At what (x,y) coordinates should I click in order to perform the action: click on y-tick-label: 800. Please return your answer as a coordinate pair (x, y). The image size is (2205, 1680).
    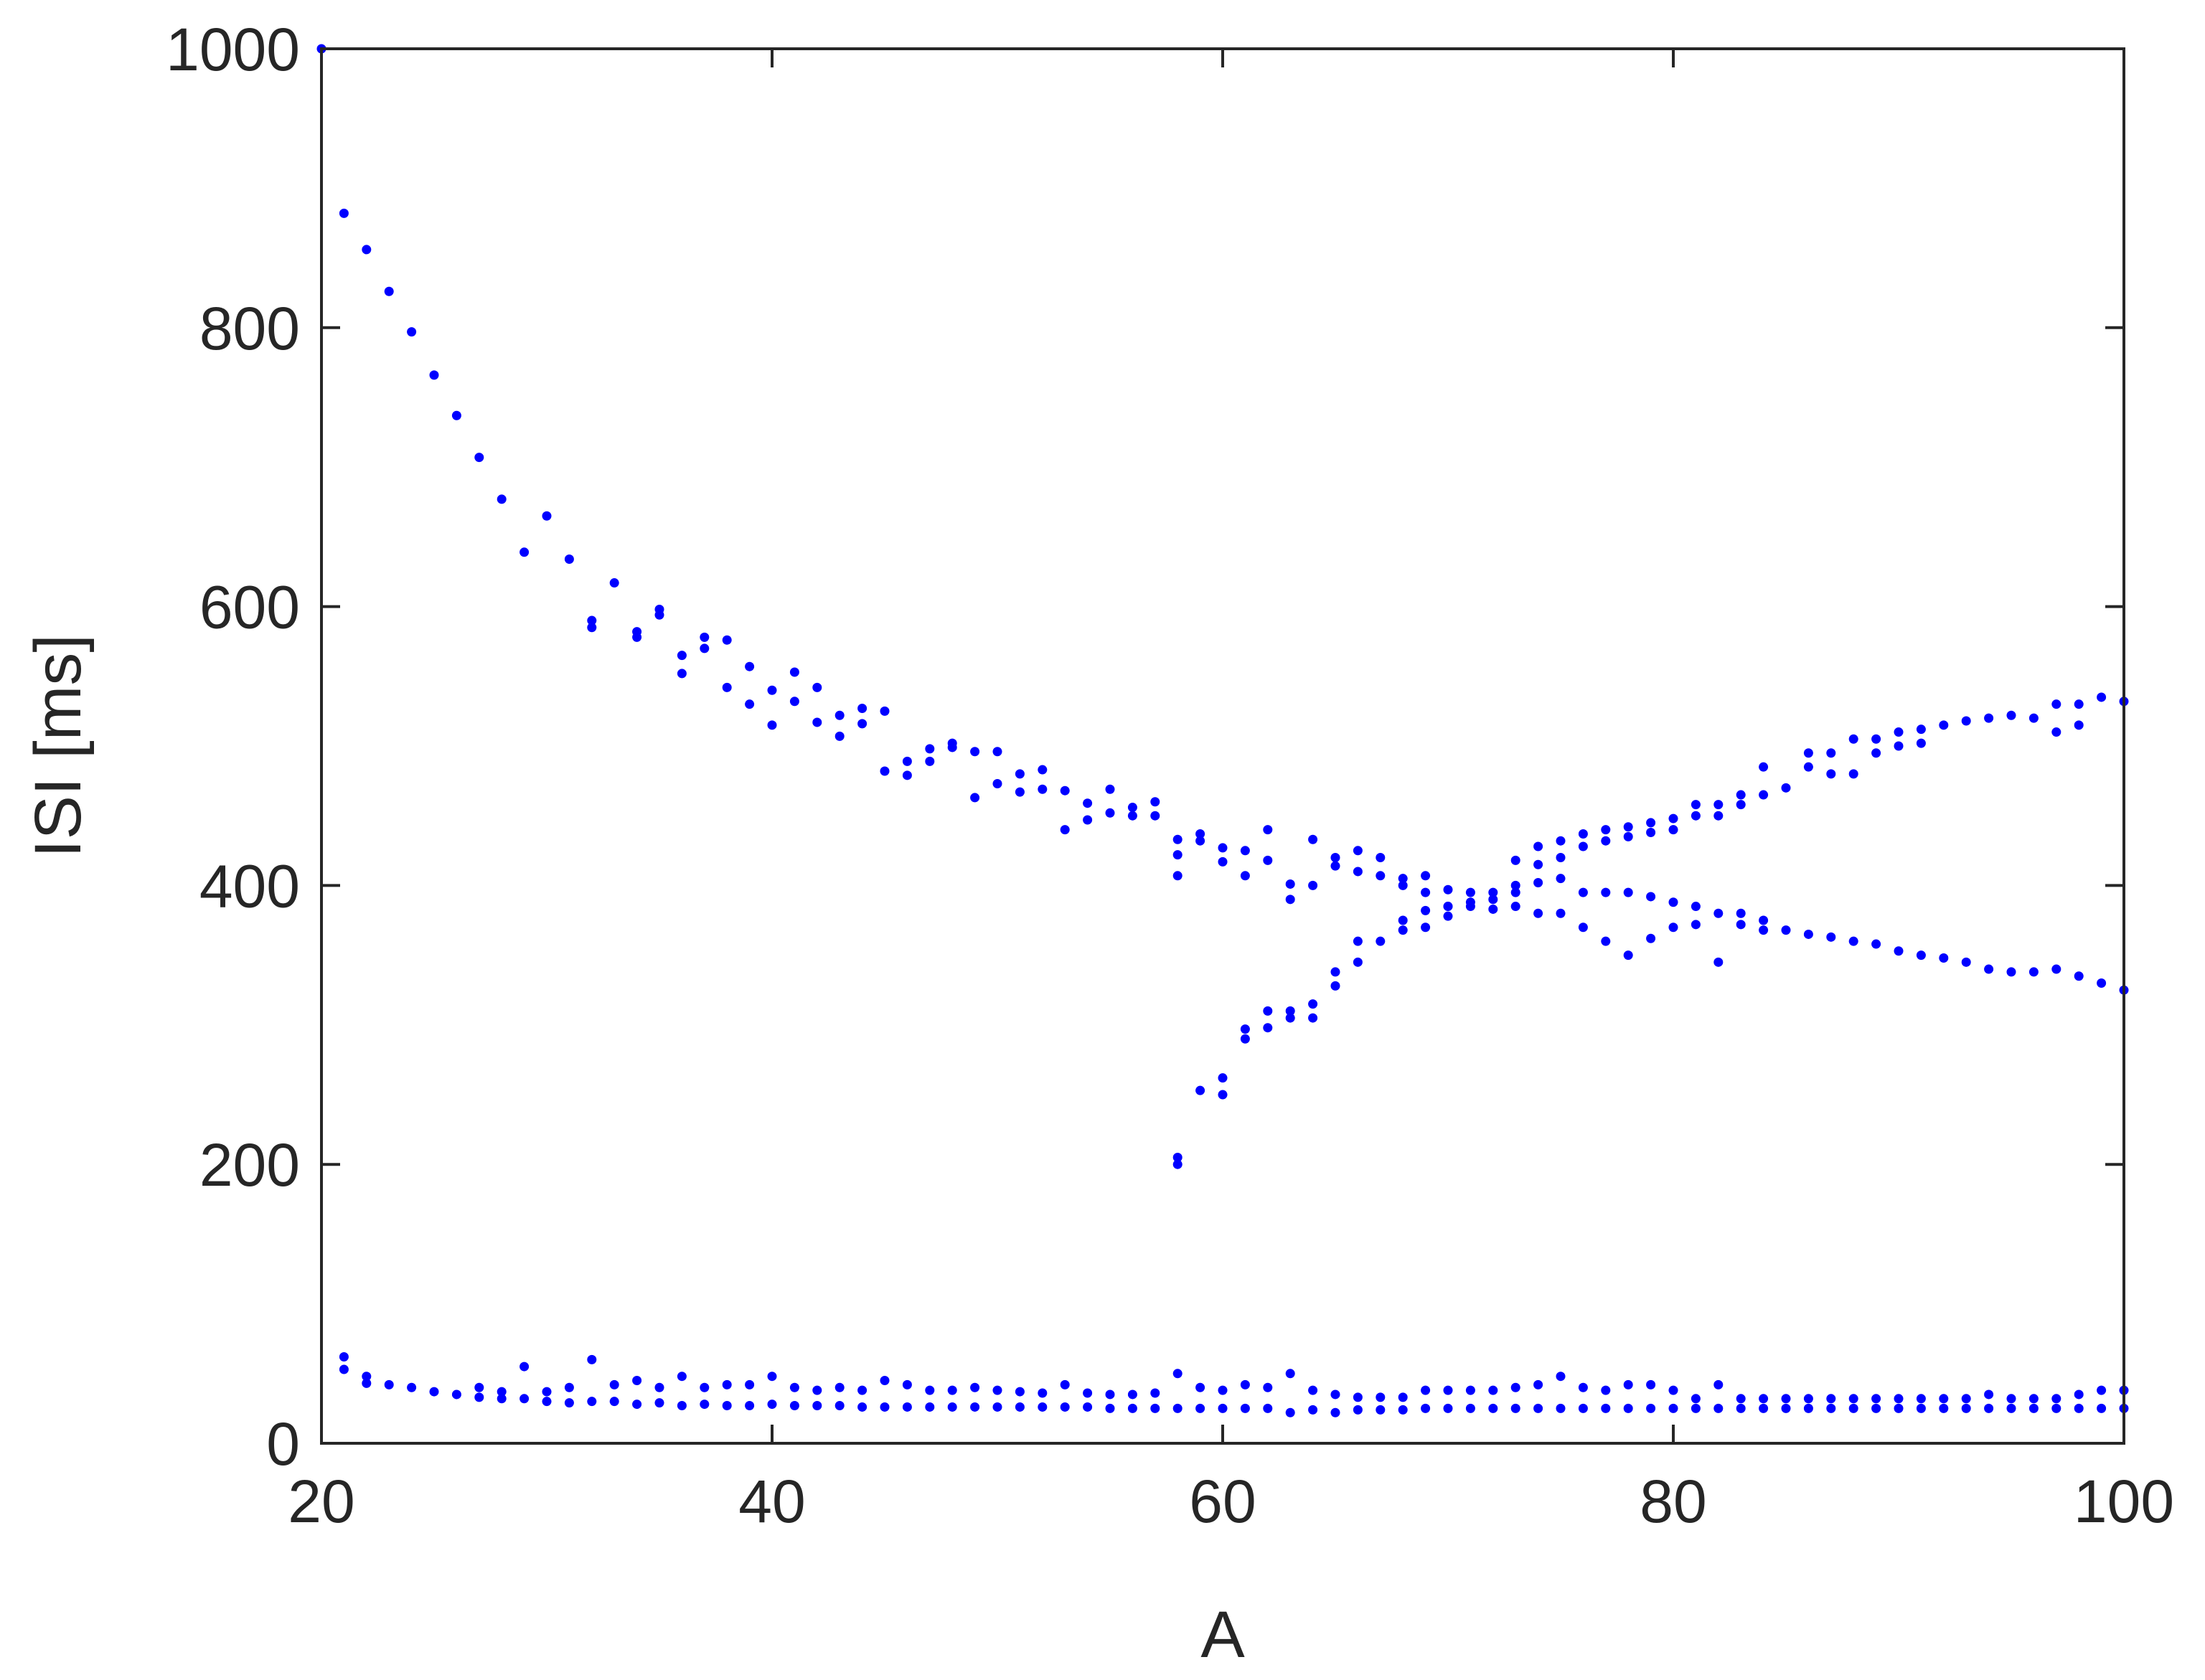
    Looking at the image, I should click on (249, 328).